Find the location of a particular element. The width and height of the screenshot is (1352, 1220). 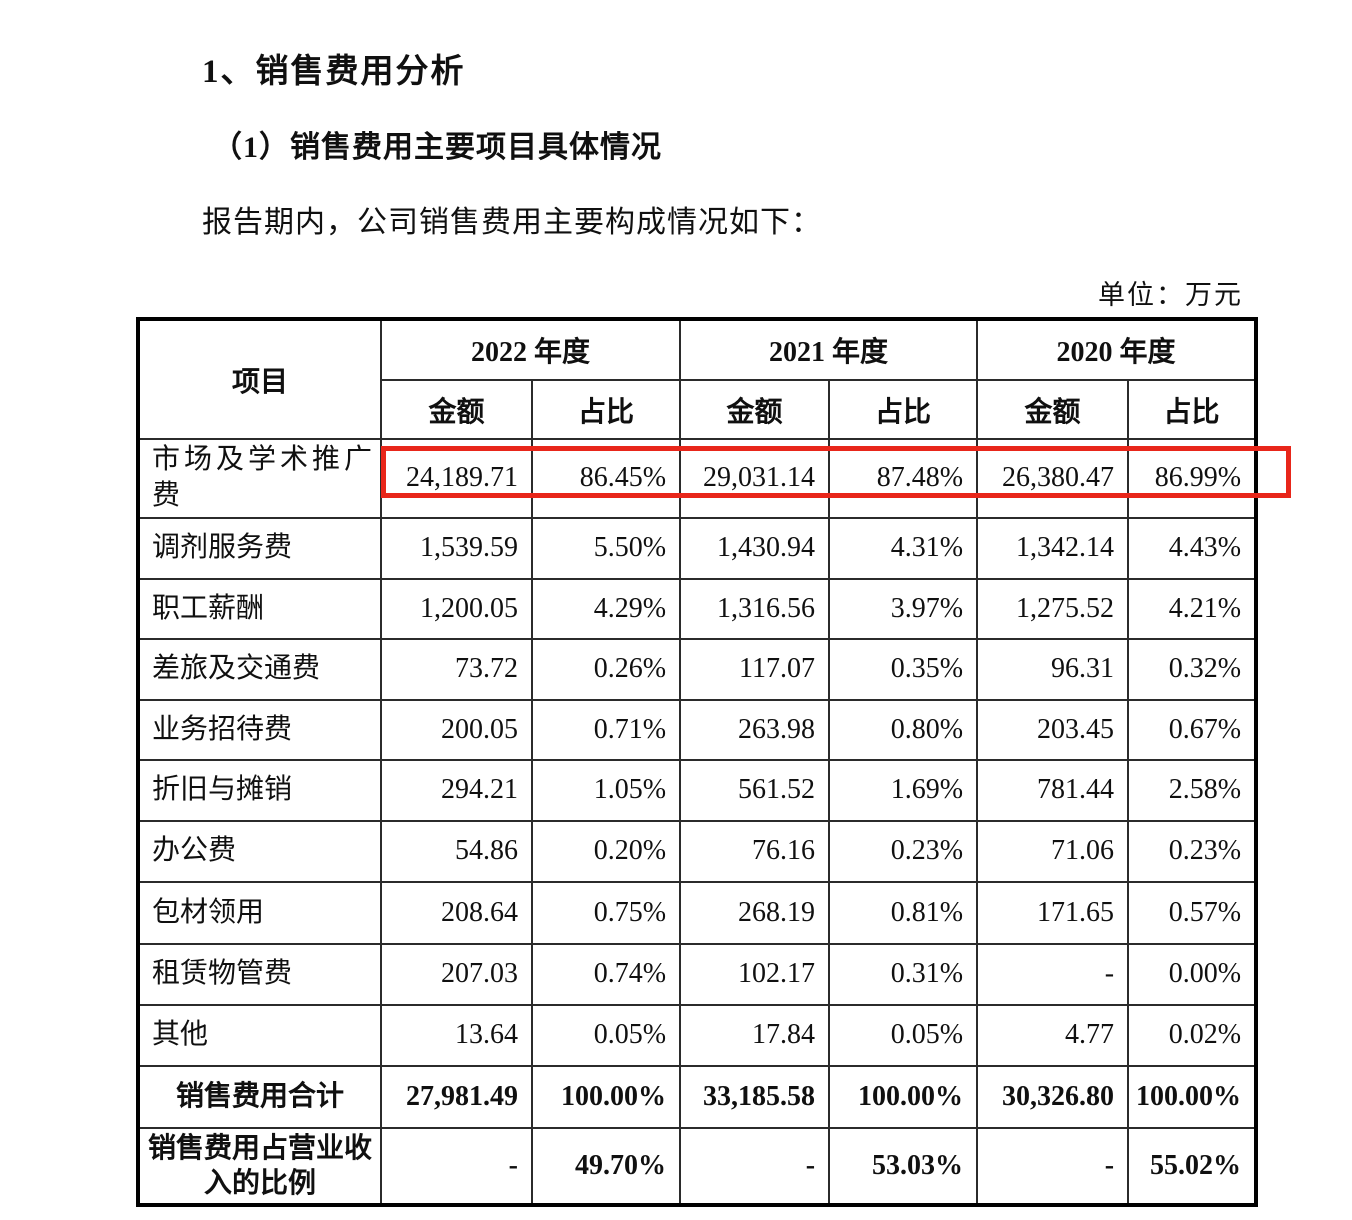

value-cell: 55.02% is located at coordinates (1192, 1166).